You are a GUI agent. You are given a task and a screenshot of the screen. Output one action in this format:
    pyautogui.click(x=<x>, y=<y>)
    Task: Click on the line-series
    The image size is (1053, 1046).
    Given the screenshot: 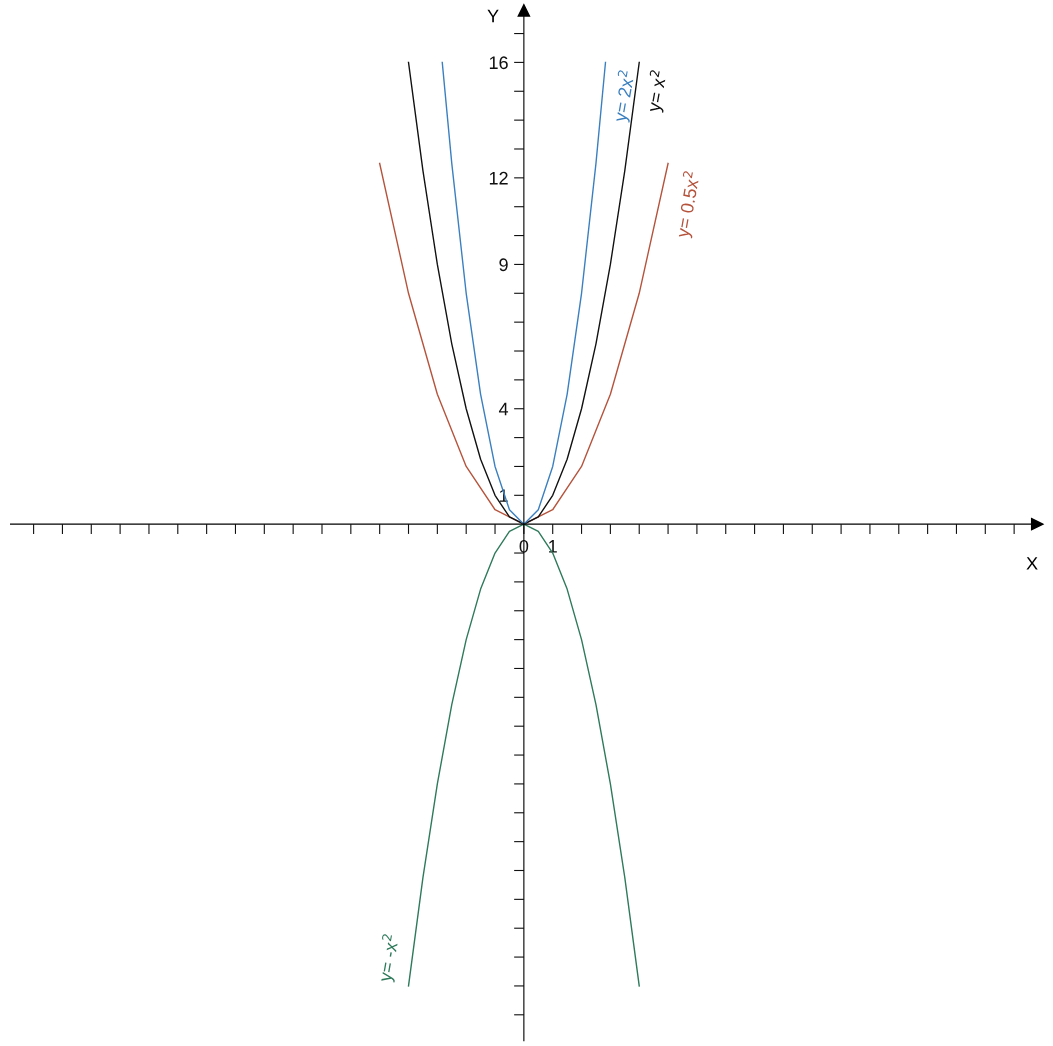 What is the action you would take?
    pyautogui.click(x=523, y=755)
    